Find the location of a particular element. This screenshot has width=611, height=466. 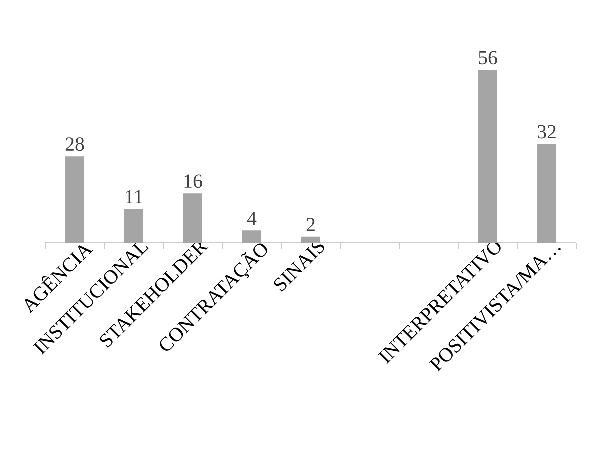

data-label: 2 is located at coordinates (310, 225).